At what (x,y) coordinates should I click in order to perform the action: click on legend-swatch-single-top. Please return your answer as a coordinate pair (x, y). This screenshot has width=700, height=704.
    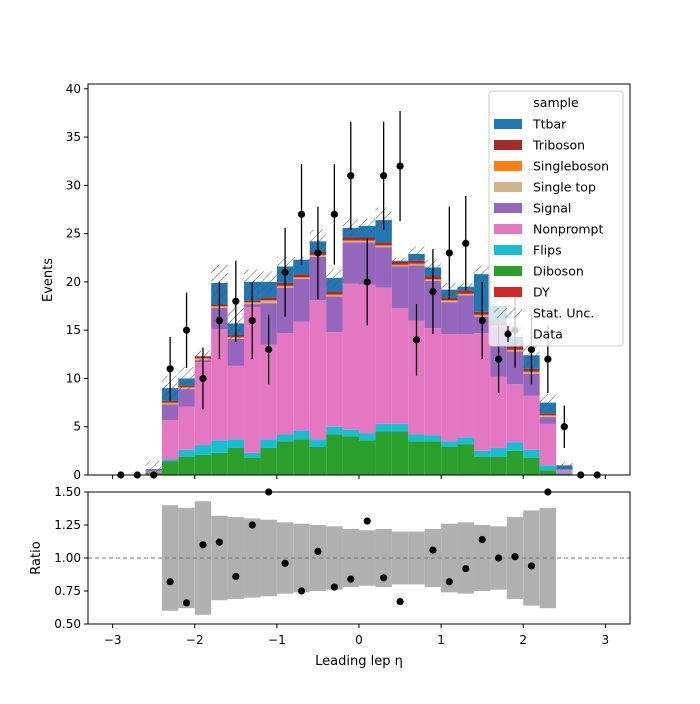
    Looking at the image, I should click on (508, 187).